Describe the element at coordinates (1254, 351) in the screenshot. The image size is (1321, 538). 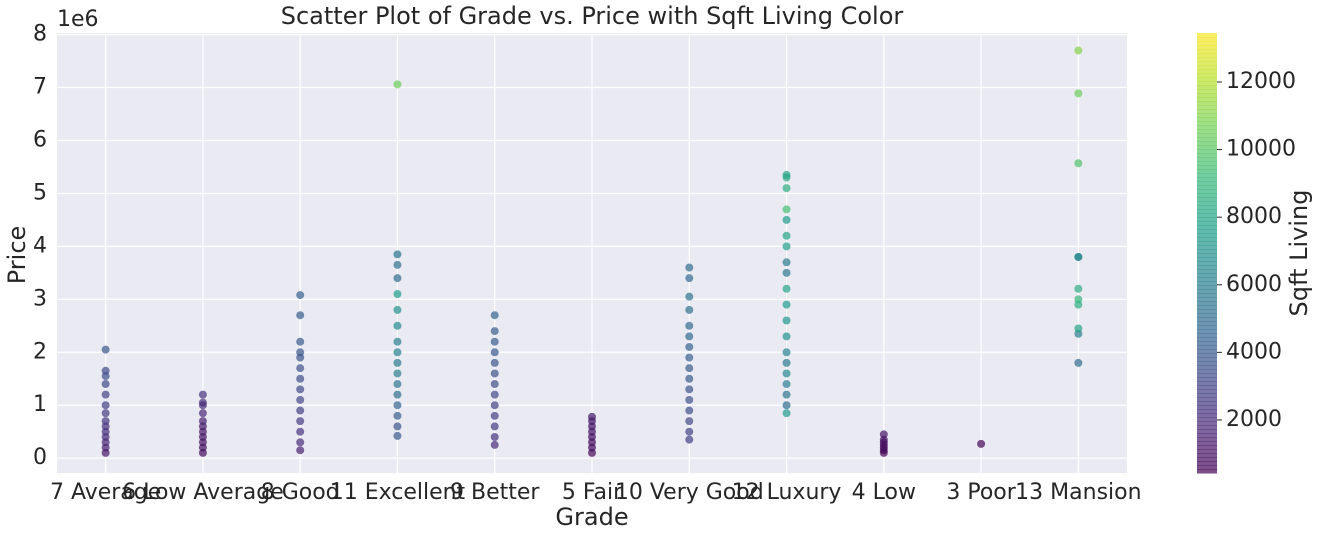
I see `colorbar-tick-label: 4000` at that location.